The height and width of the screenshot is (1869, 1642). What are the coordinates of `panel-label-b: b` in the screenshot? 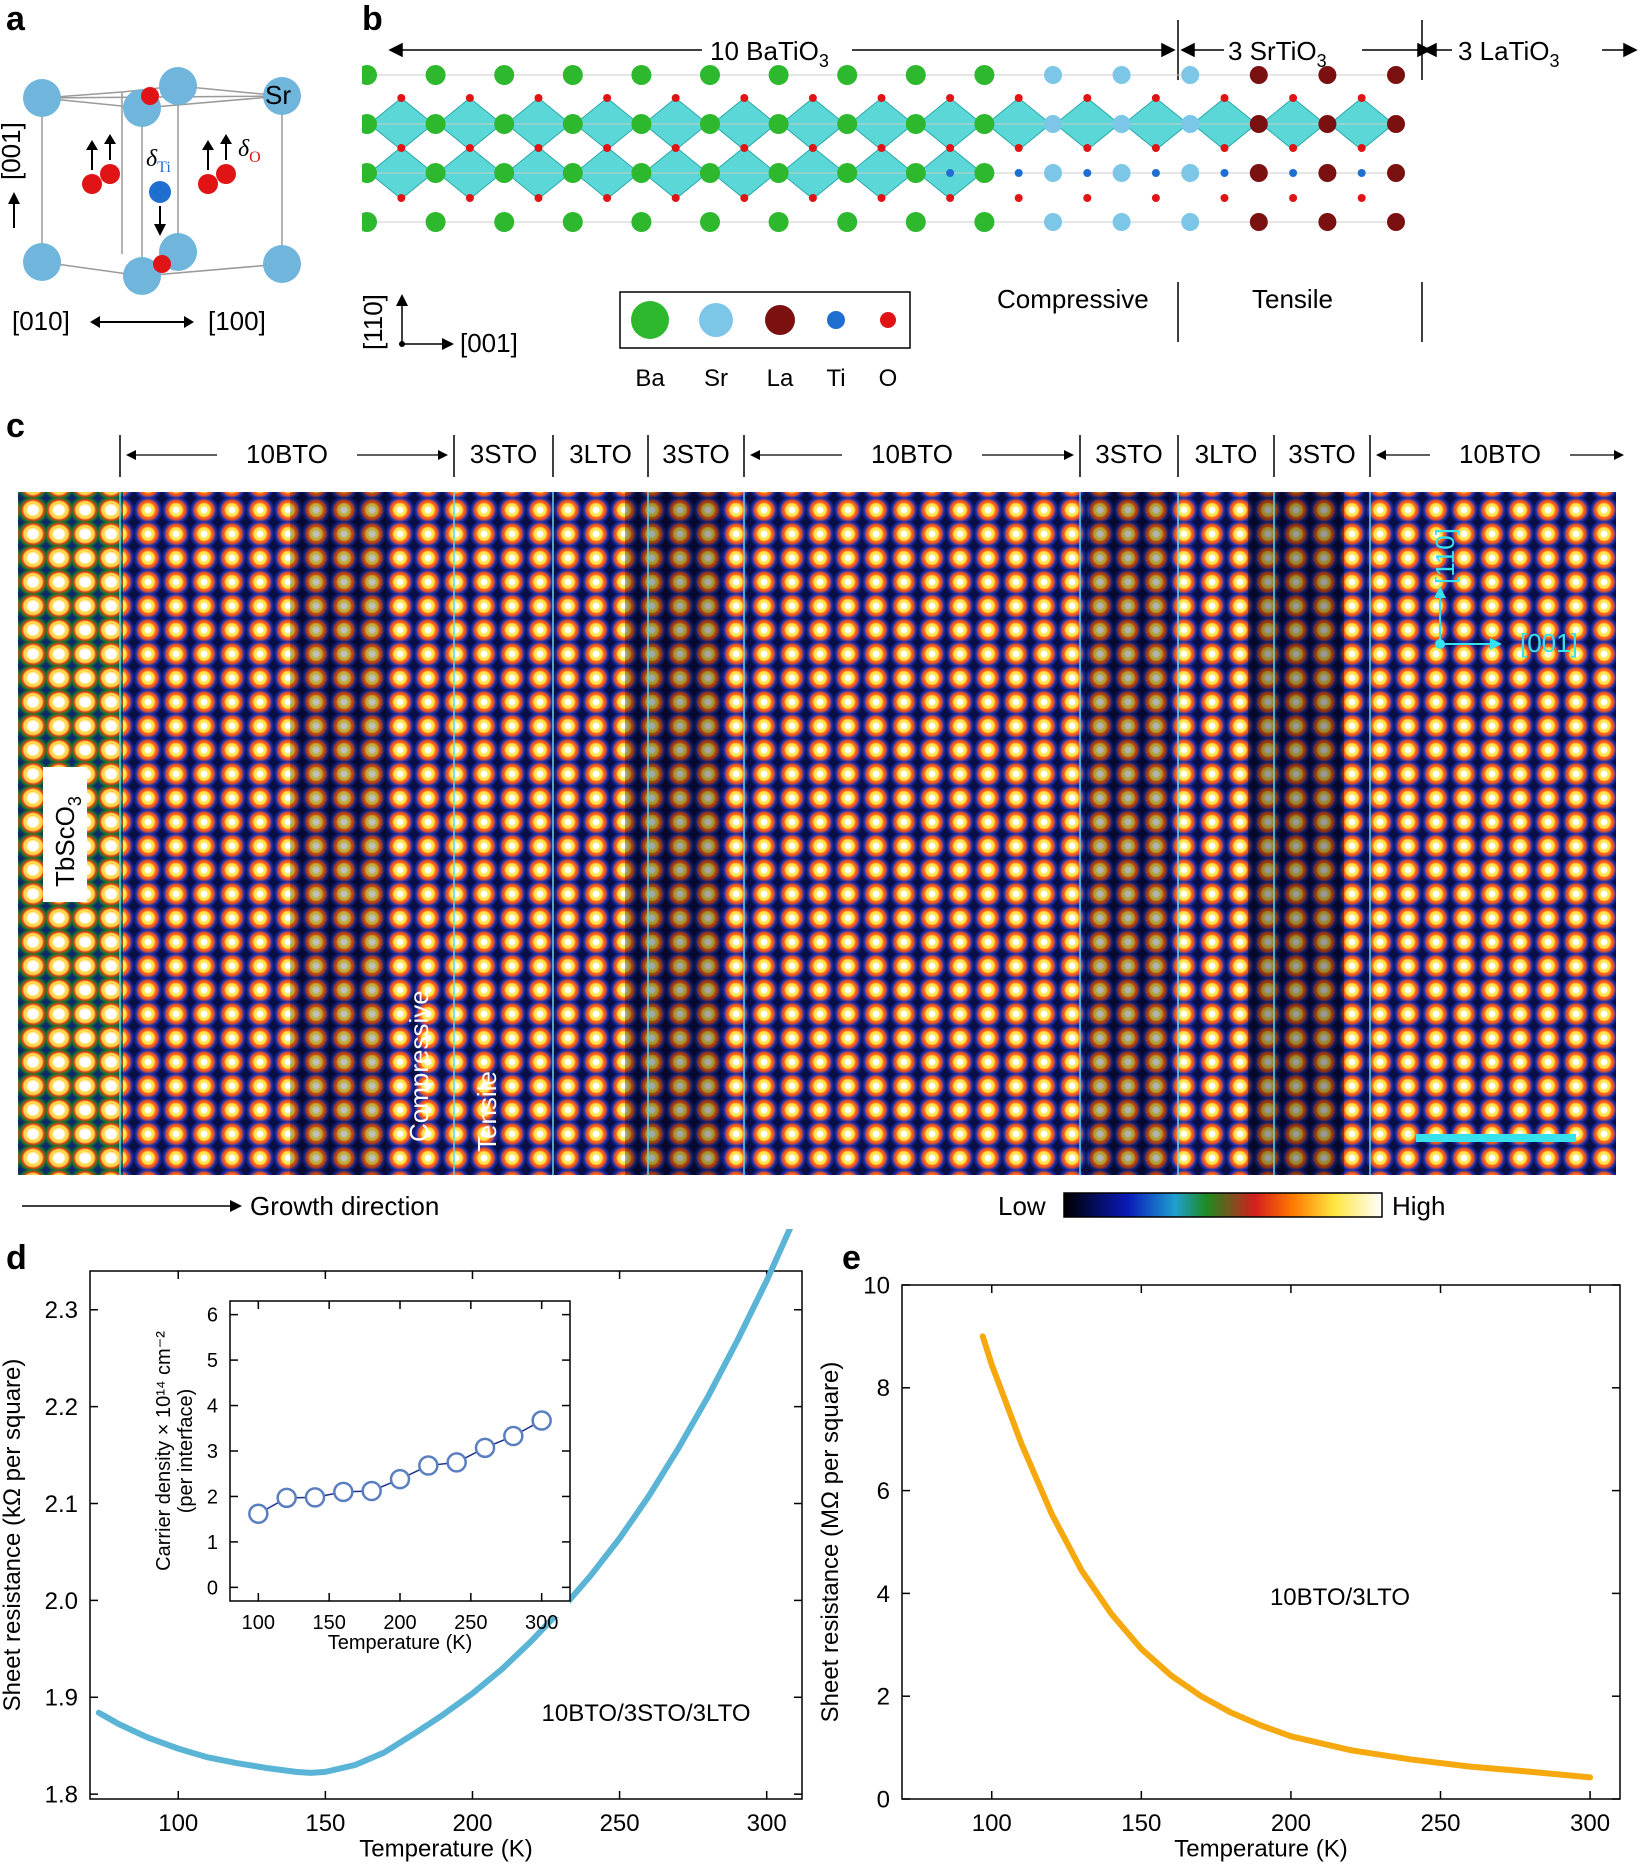 It's located at (372, 19).